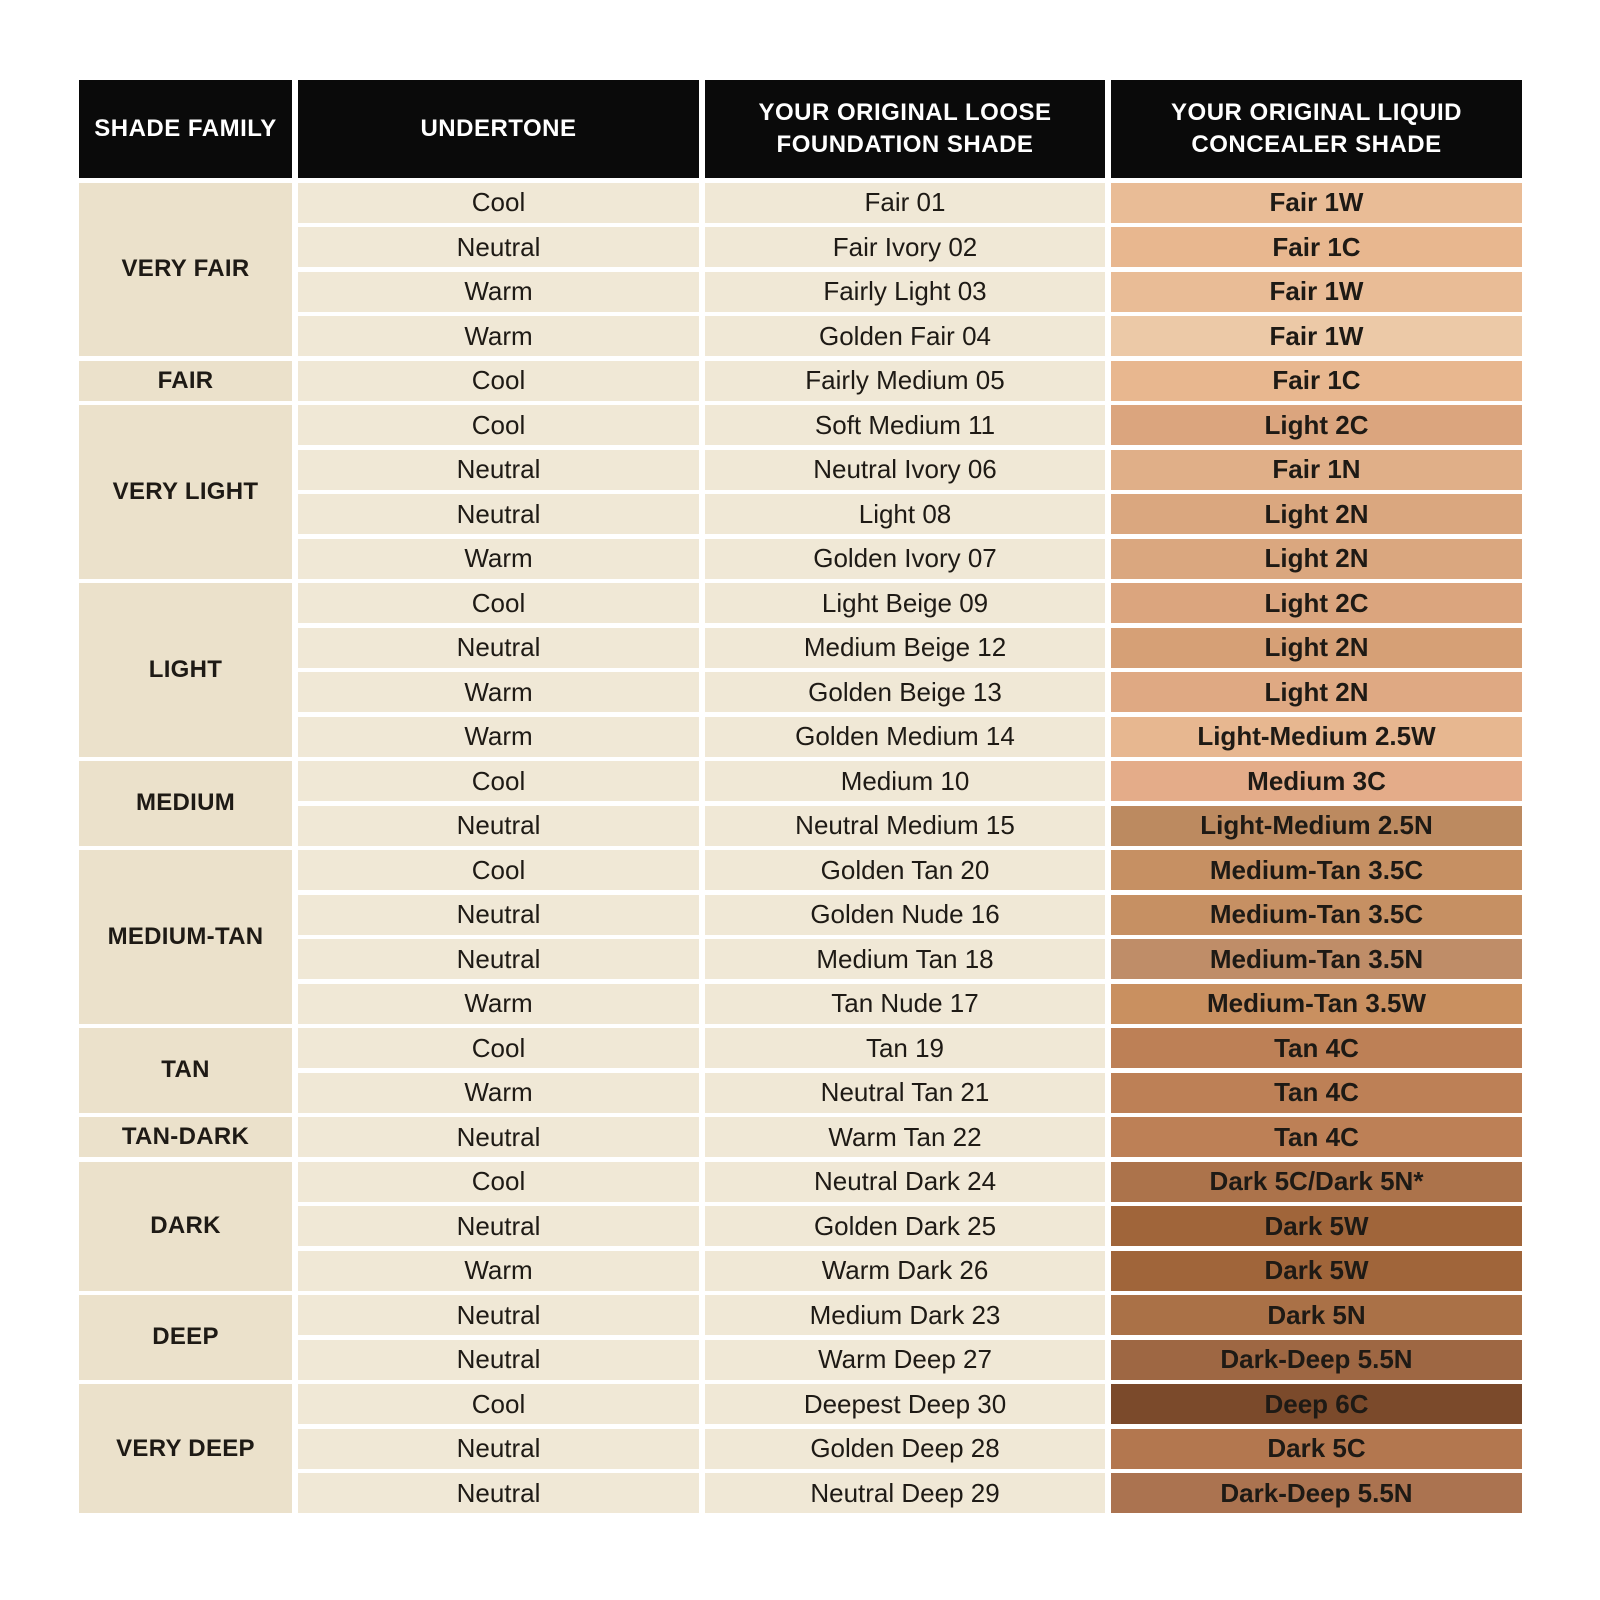 The width and height of the screenshot is (1600, 1600). Describe the element at coordinates (905, 1048) in the screenshot. I see `foundation-shade-cell: Tan 19` at that location.